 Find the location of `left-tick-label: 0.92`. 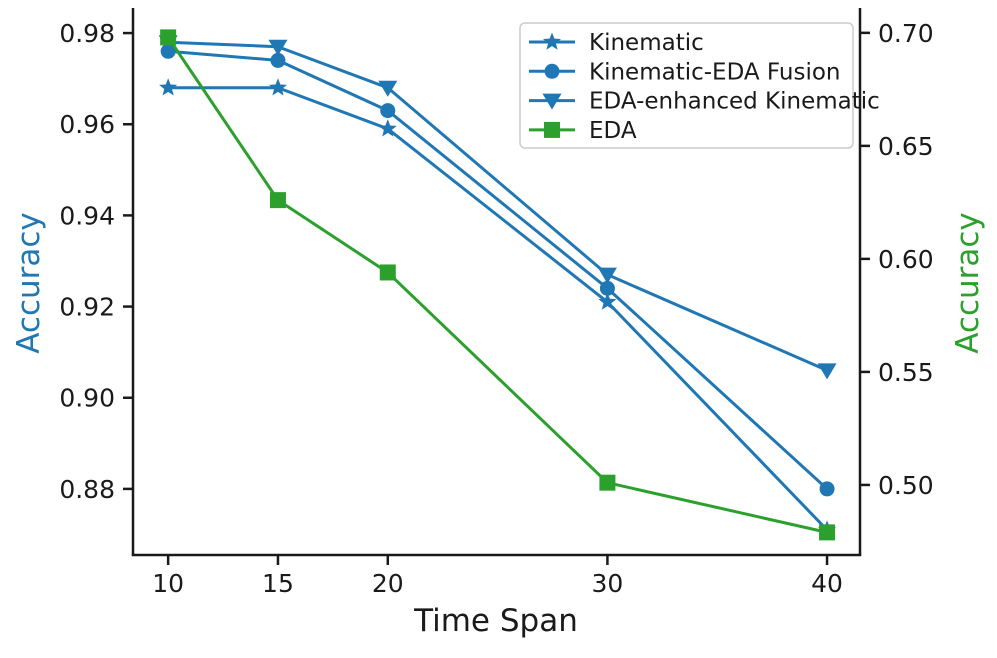

left-tick-label: 0.92 is located at coordinates (87, 307).